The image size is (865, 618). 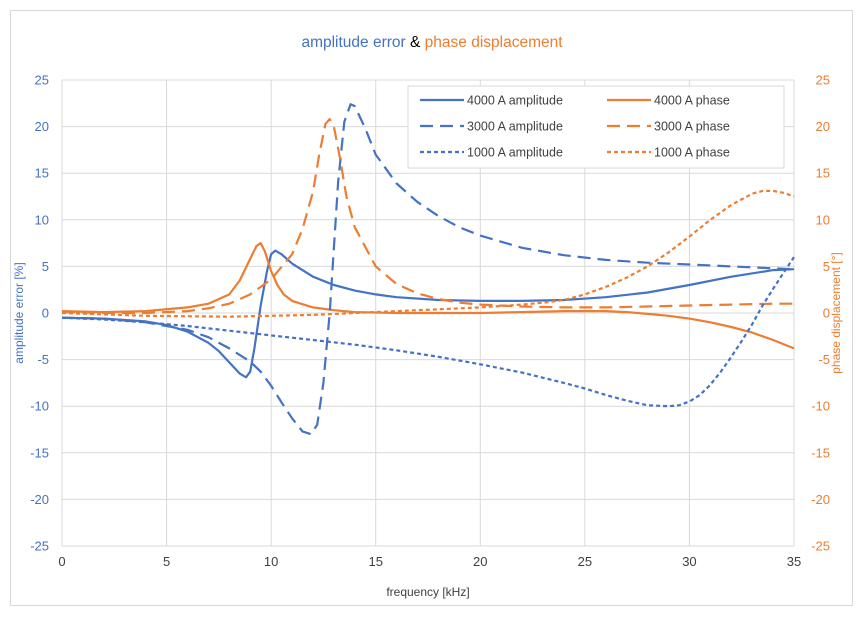 What do you see at coordinates (823, 80) in the screenshot?
I see `right-tick-label: 25` at bounding box center [823, 80].